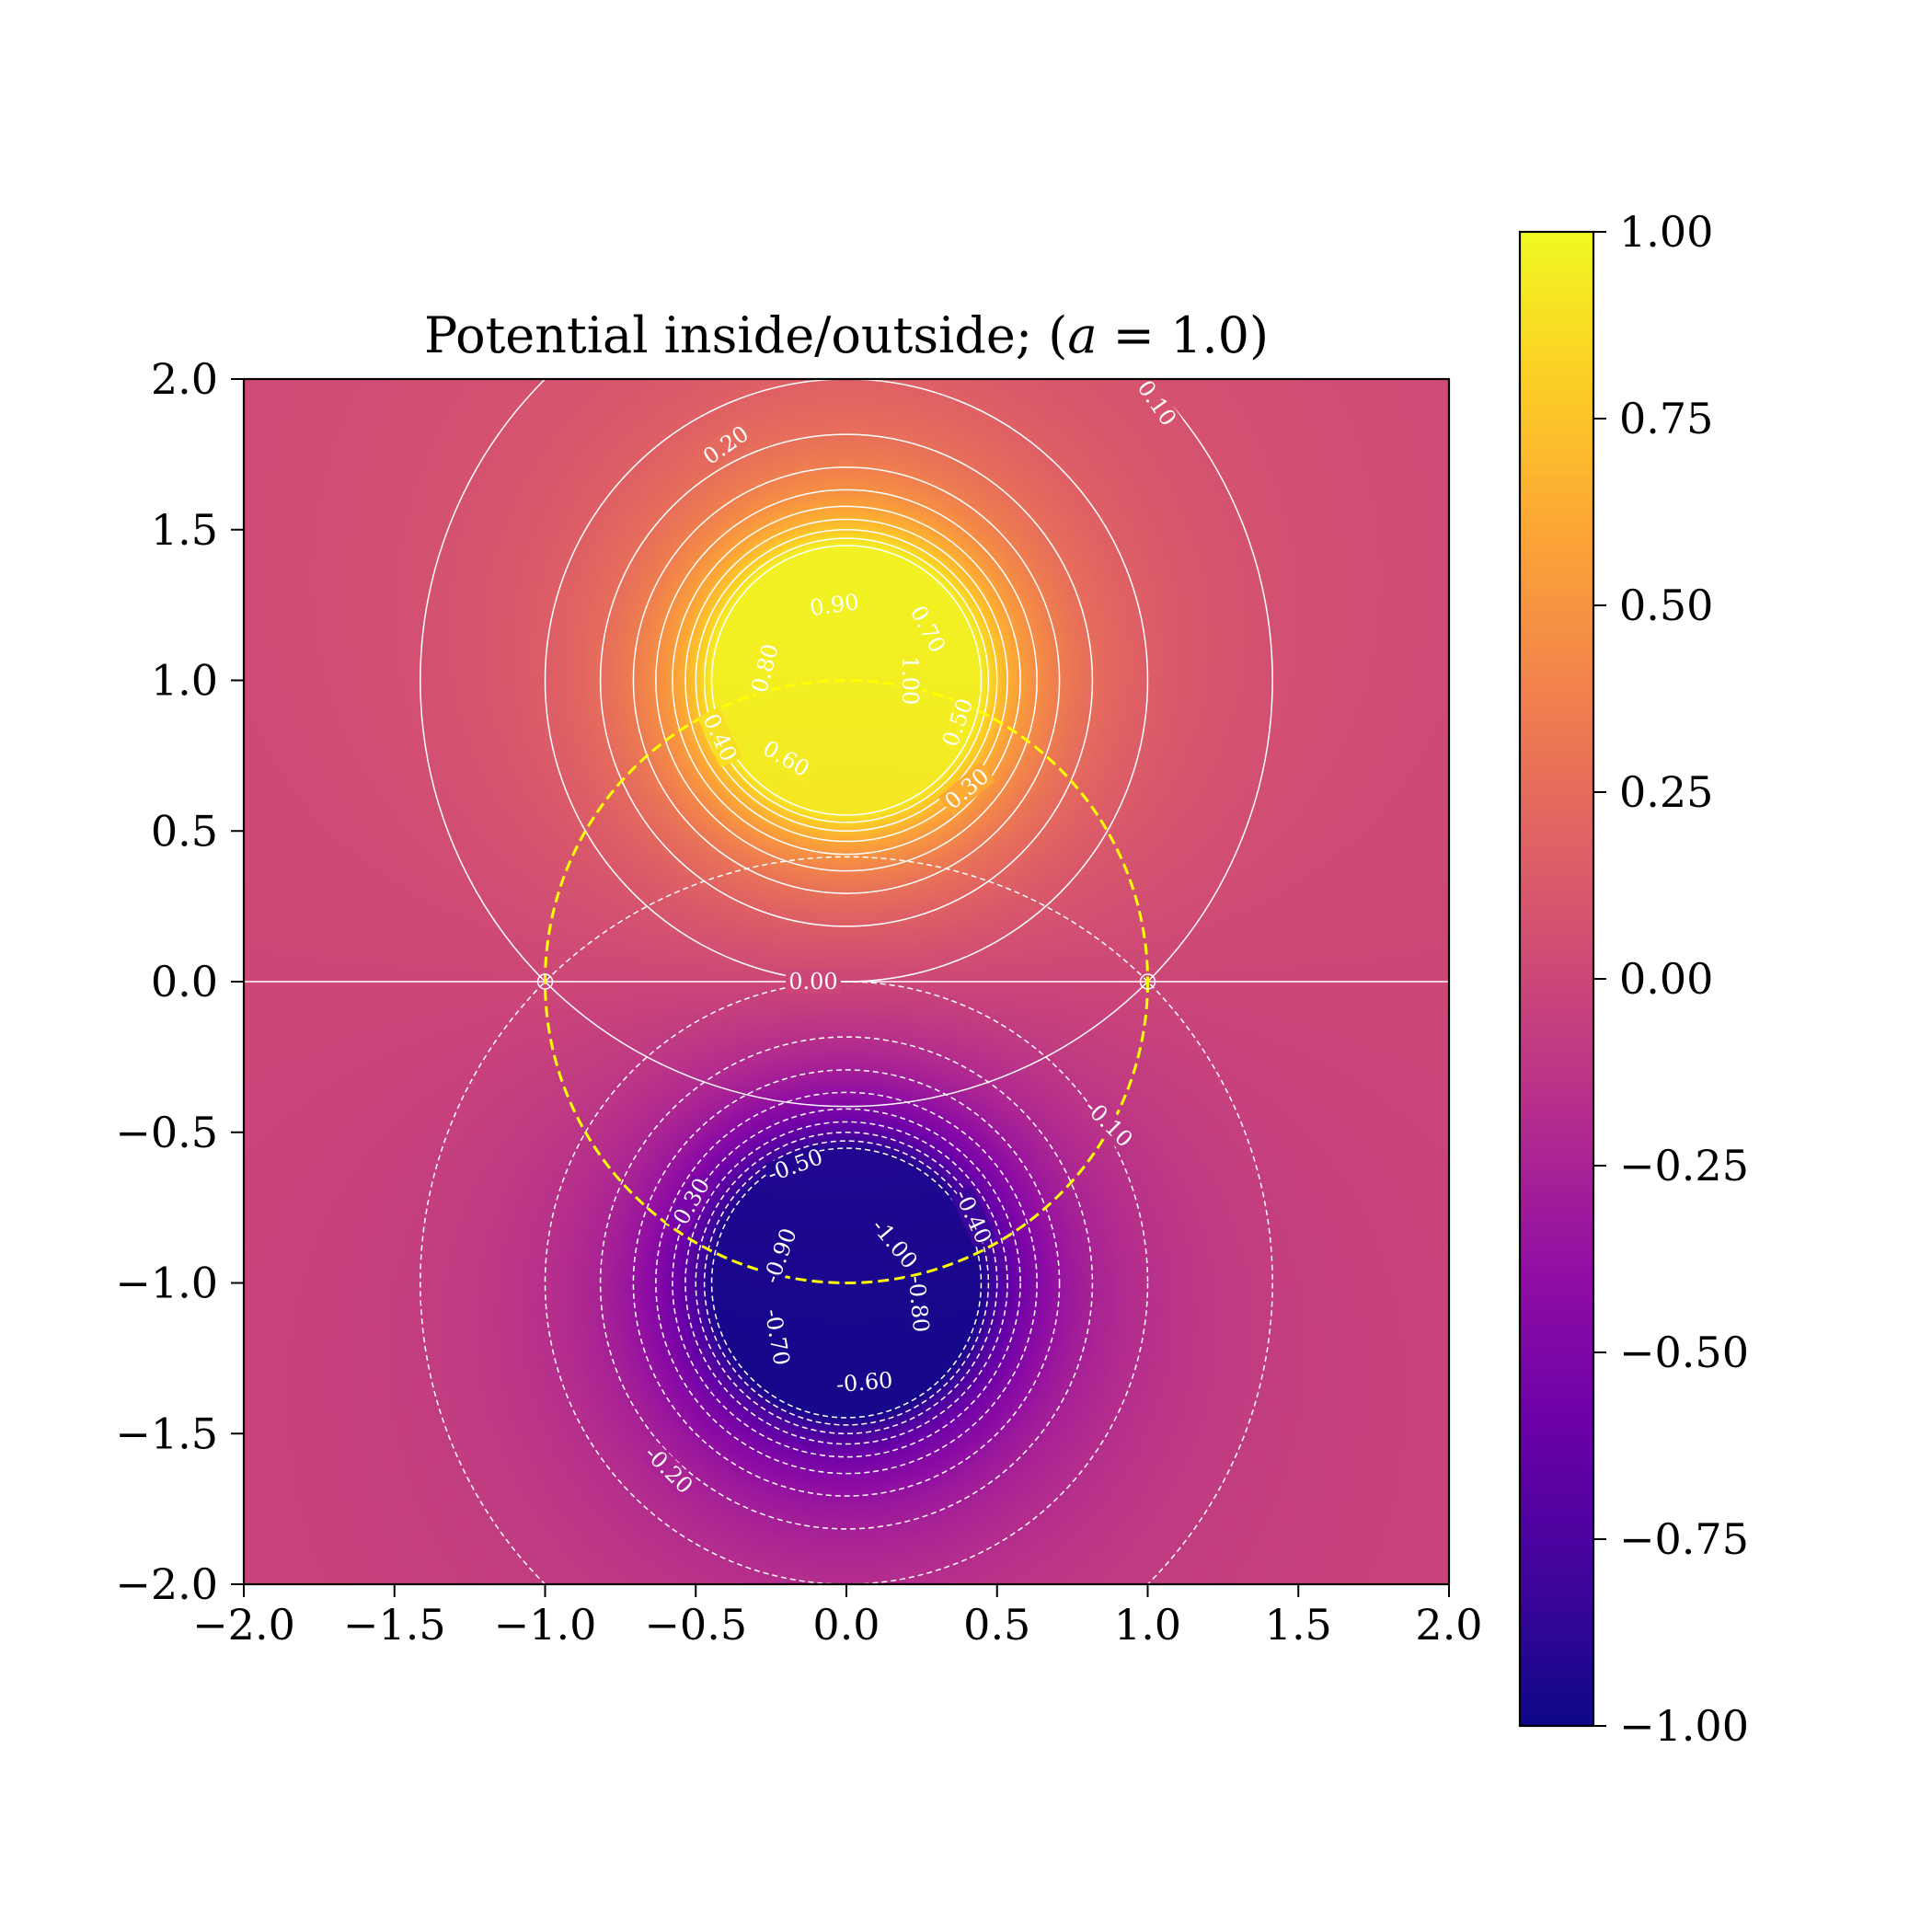  I want to click on colorbar-tick-label: −0.75, so click(1684, 1539).